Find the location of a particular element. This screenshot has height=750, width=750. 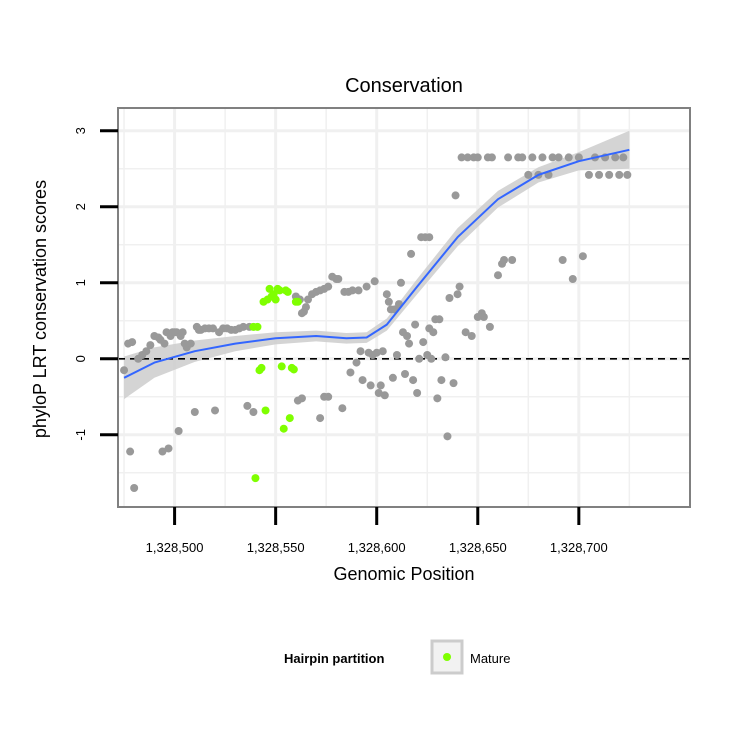

legend: Hairpin partition Mature is located at coordinates (397, 657).